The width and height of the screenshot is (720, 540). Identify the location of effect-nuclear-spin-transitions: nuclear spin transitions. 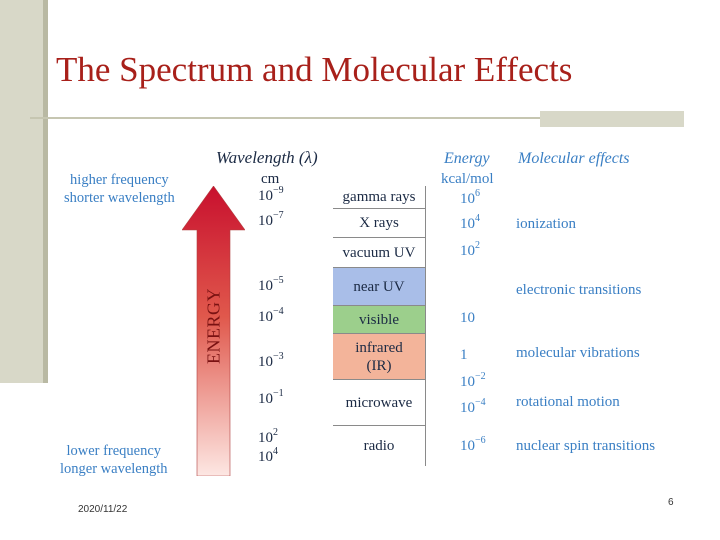
(586, 446).